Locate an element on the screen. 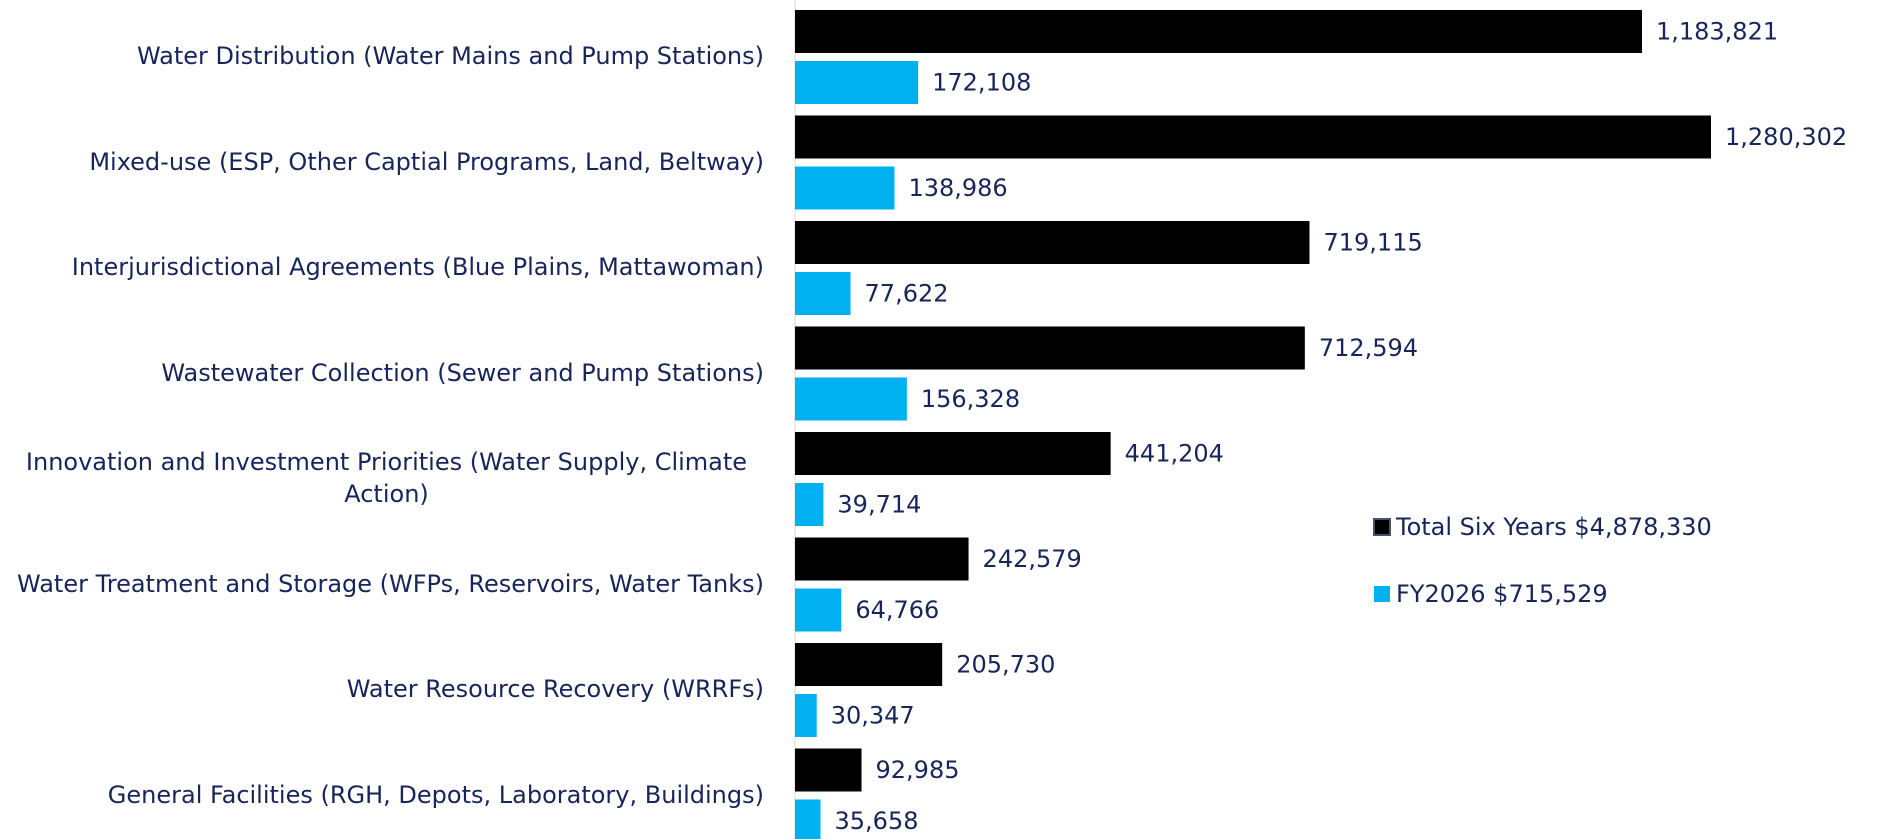 The width and height of the screenshot is (1890, 839). value-label: 242,579 is located at coordinates (1032, 559).